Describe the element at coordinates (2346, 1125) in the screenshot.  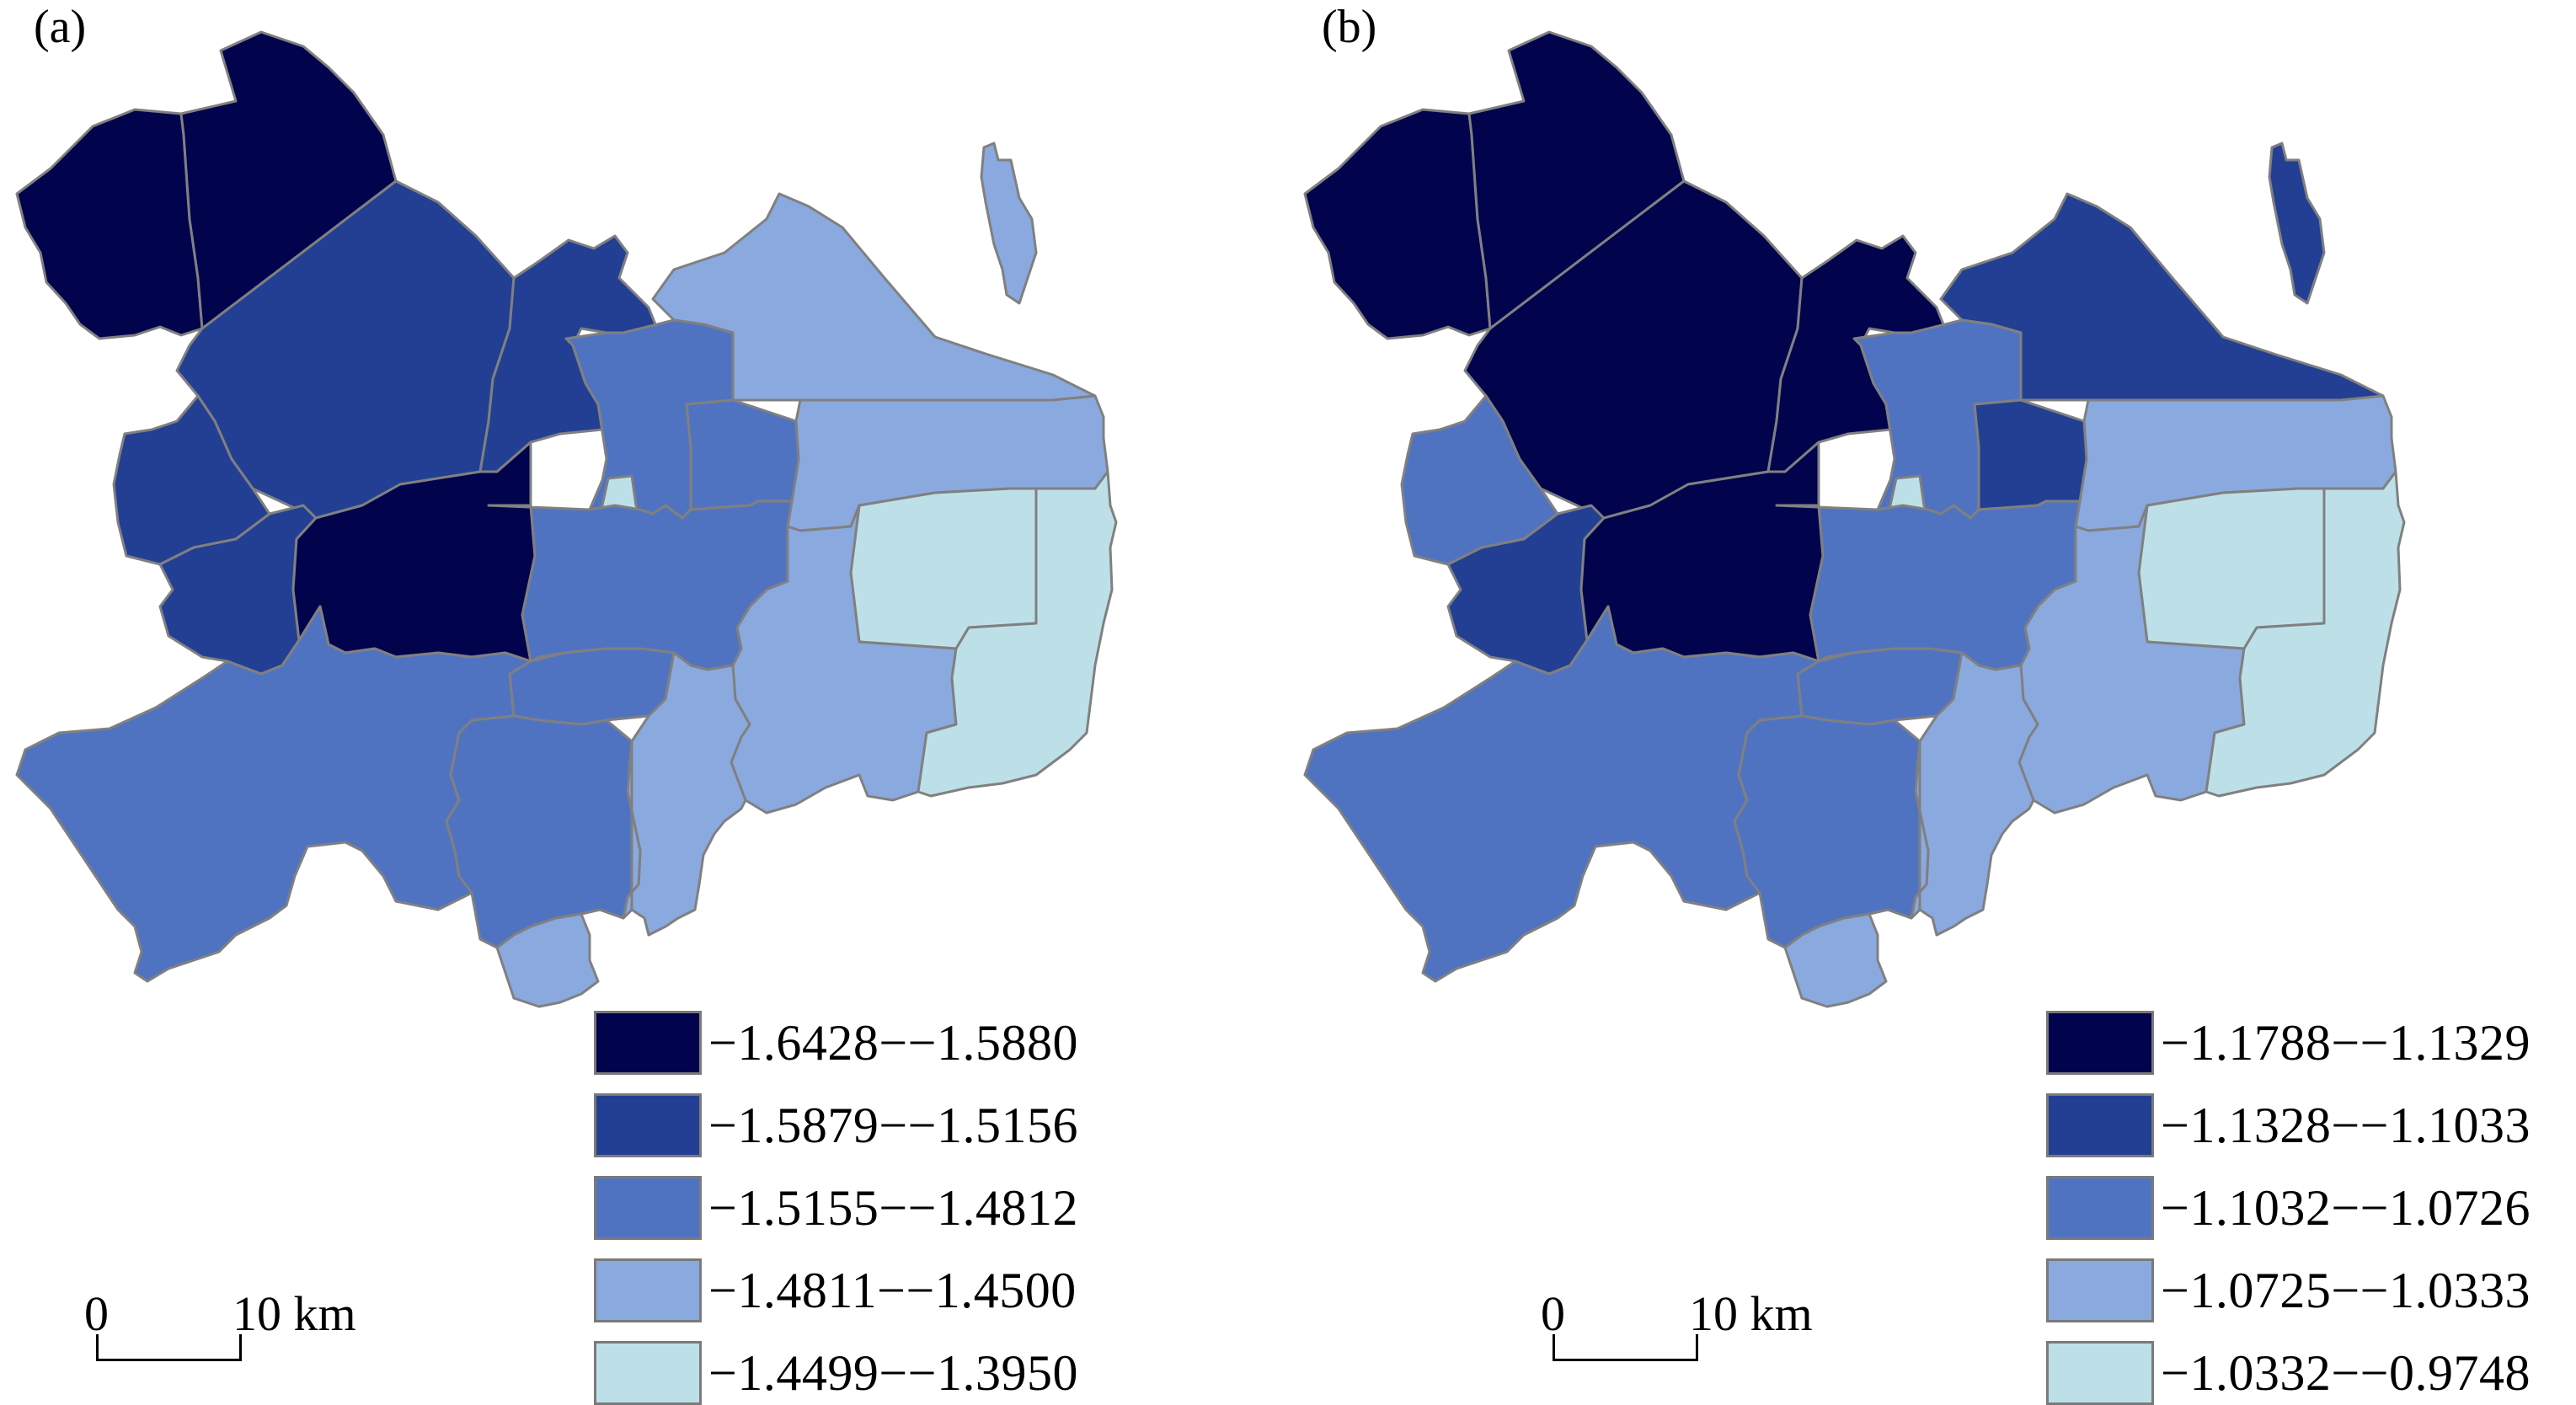
I see `legend-label: −1.1328−−1.1033` at that location.